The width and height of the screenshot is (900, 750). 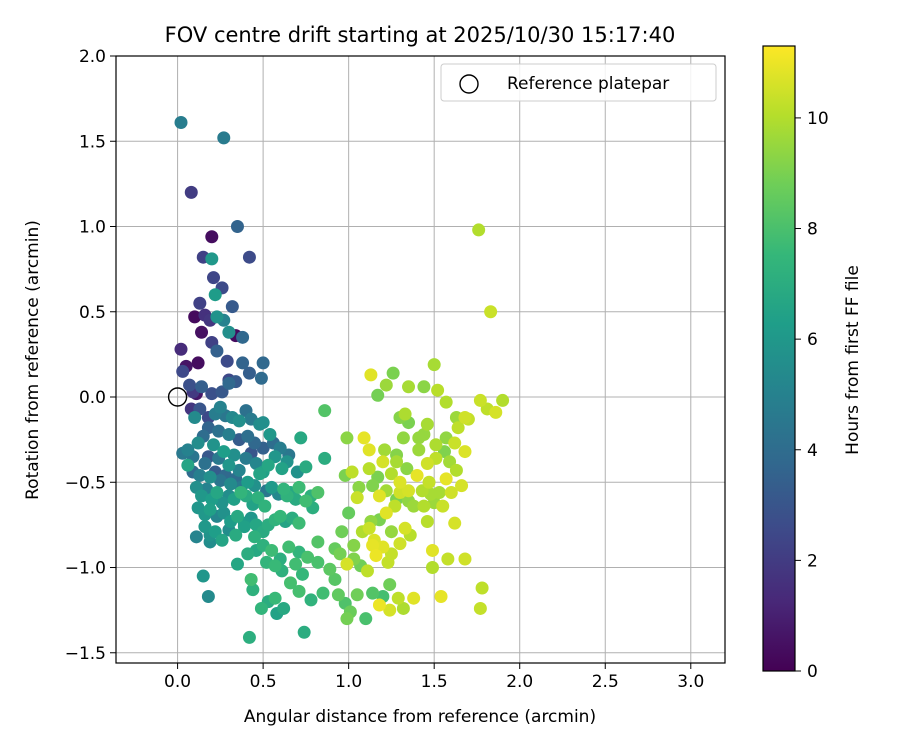 What do you see at coordinates (92, 313) in the screenshot?
I see `y-tick-label: 0.5` at bounding box center [92, 313].